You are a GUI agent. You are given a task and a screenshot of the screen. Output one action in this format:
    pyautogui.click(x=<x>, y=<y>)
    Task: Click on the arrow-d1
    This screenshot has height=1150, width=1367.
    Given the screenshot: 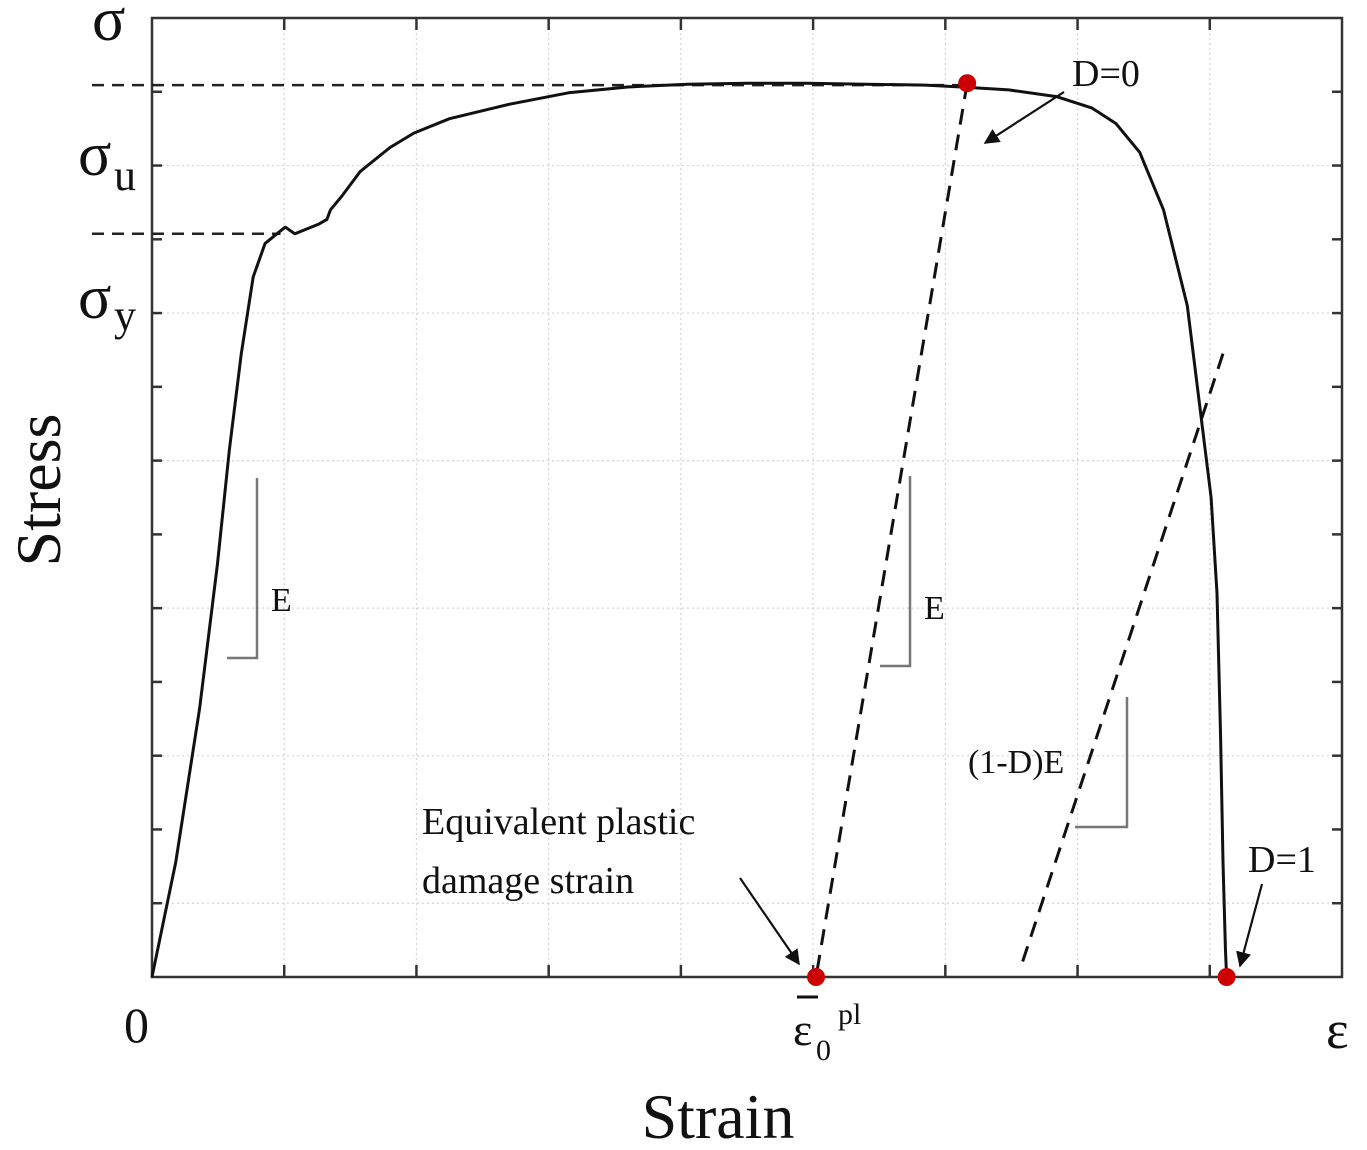 What is the action you would take?
    pyautogui.click(x=1250, y=925)
    